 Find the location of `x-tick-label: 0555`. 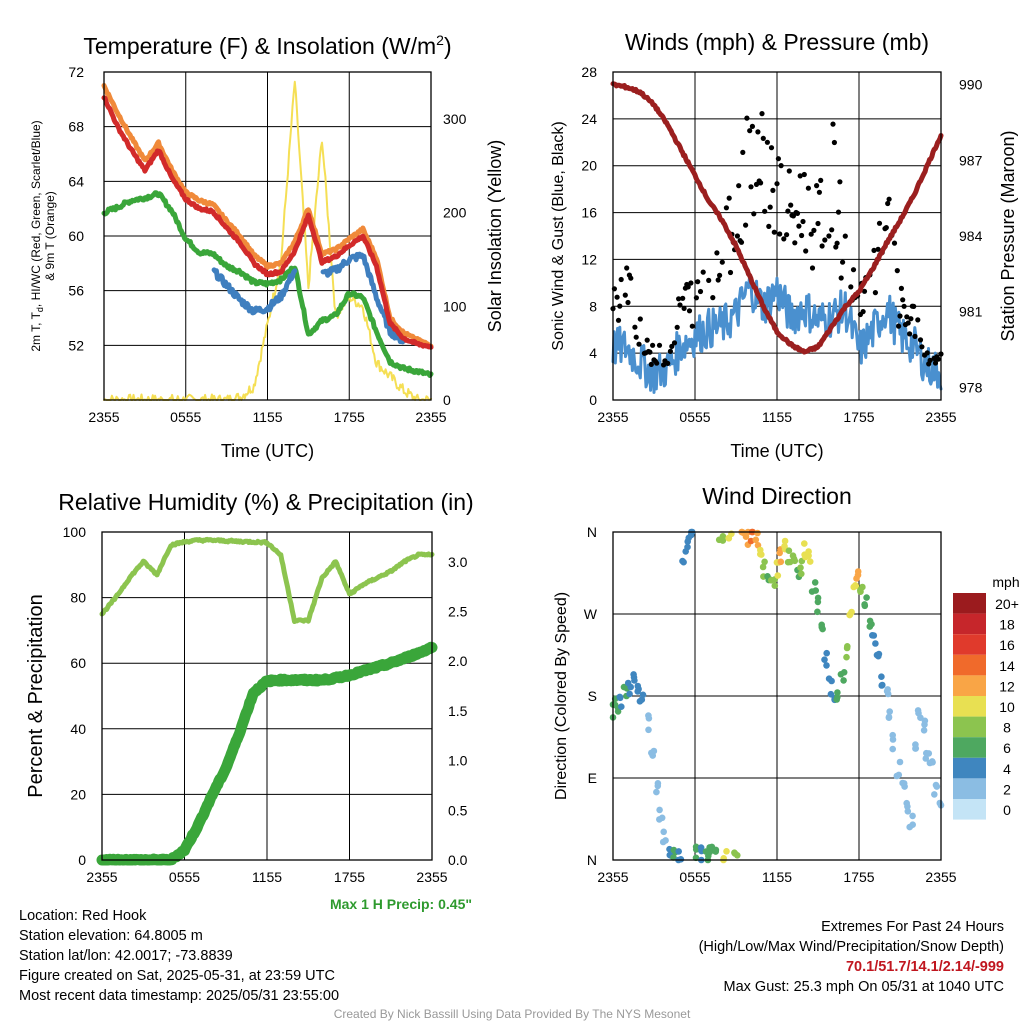

x-tick-label: 0555 is located at coordinates (694, 877).